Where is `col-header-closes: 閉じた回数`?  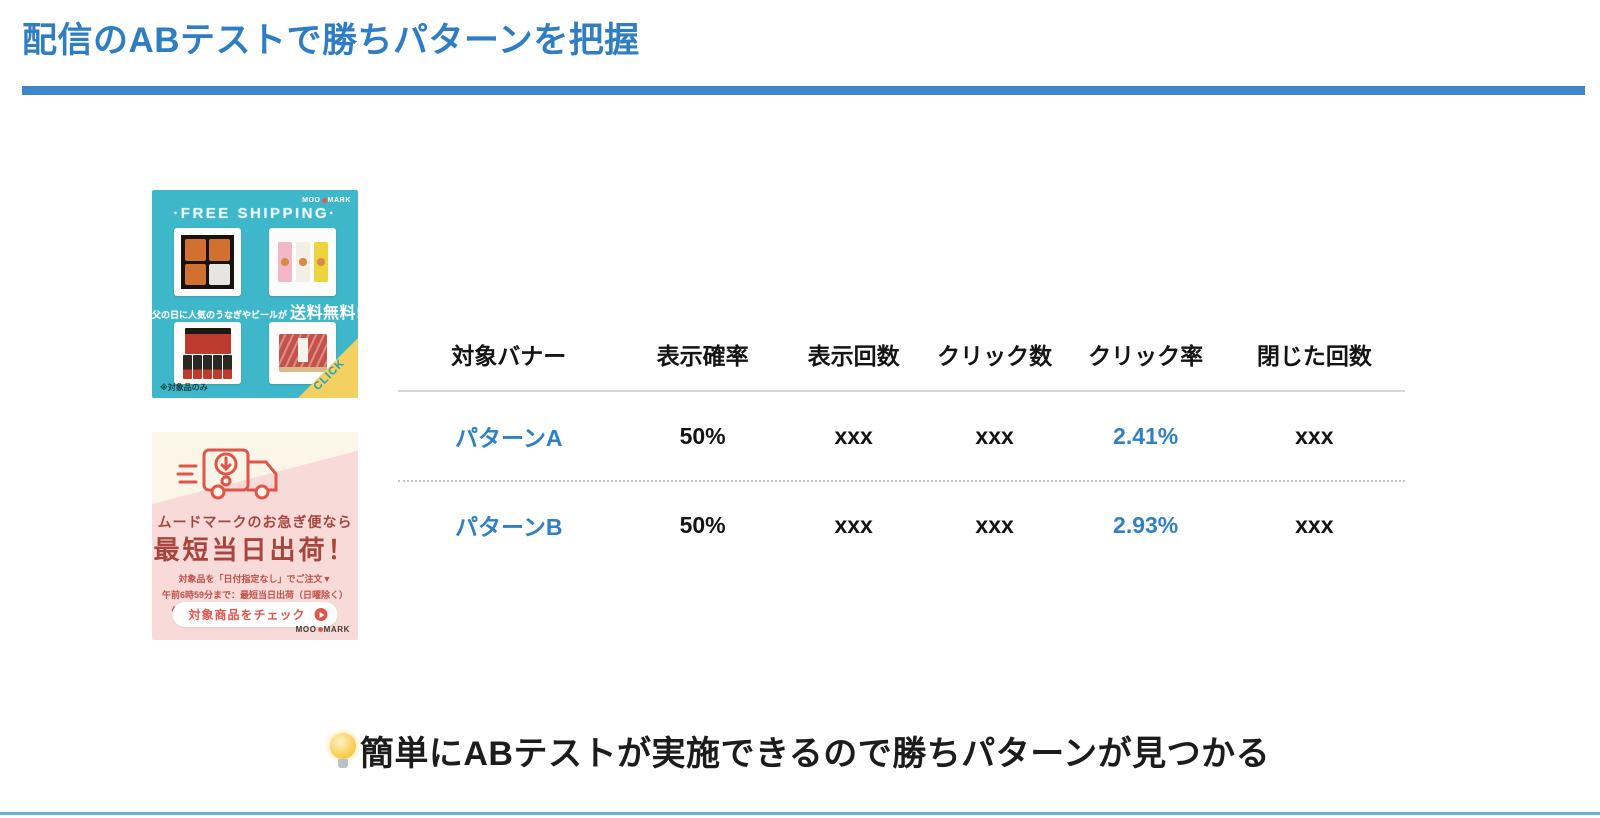 col-header-closes: 閉じた回数 is located at coordinates (1314, 356).